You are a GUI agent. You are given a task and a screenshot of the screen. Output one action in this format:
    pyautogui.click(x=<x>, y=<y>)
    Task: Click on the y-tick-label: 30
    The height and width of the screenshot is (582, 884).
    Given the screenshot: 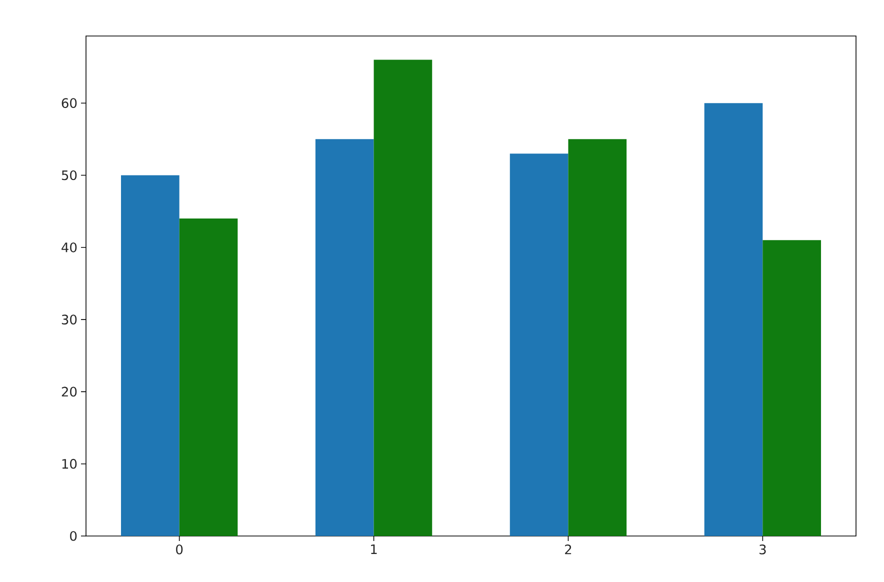 What is the action you would take?
    pyautogui.click(x=69, y=319)
    